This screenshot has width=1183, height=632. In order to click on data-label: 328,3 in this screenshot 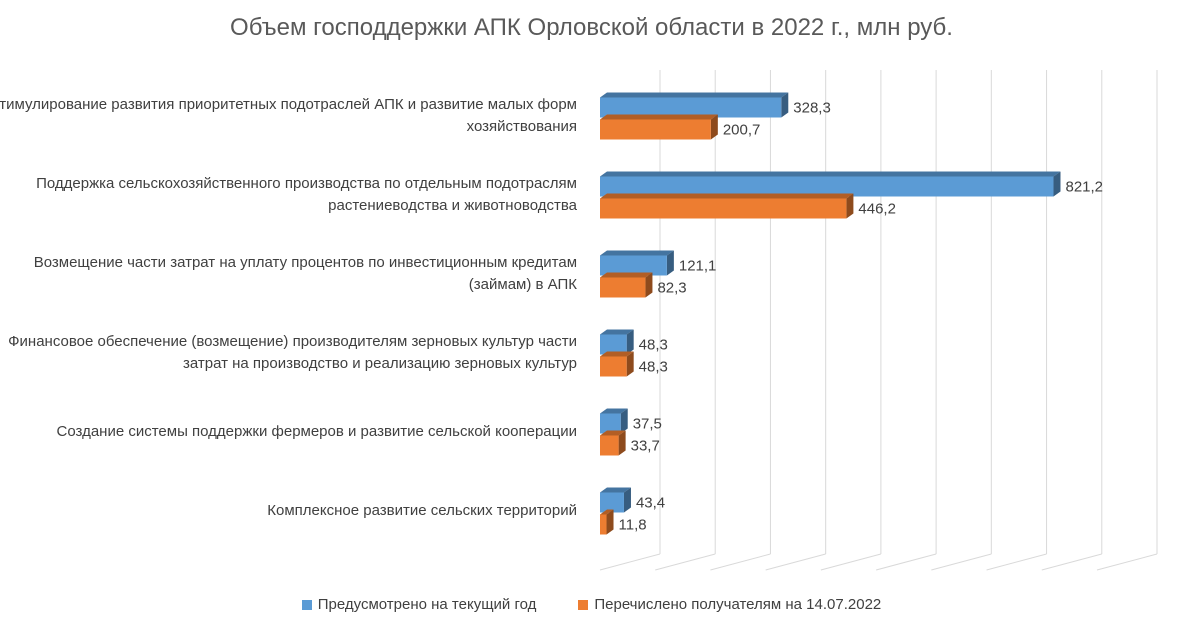, I will do `click(812, 108)`.